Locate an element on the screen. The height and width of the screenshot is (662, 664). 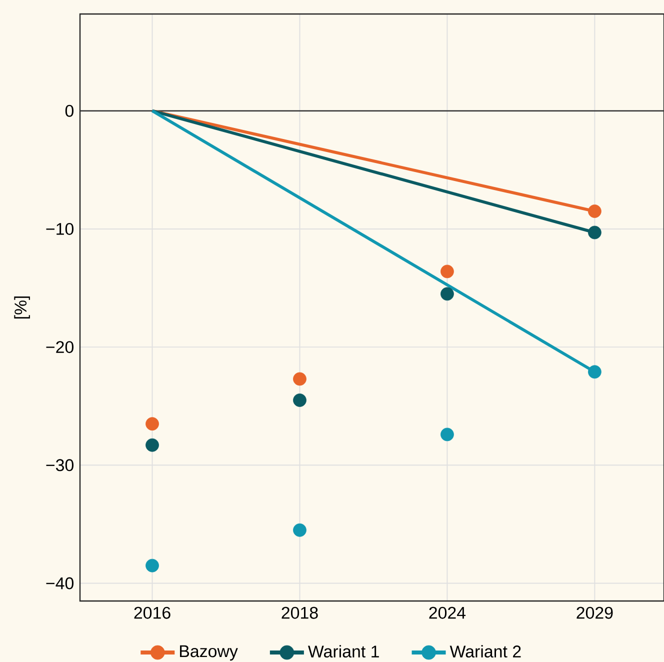
y-tick-label: −10 is located at coordinates (60, 228).